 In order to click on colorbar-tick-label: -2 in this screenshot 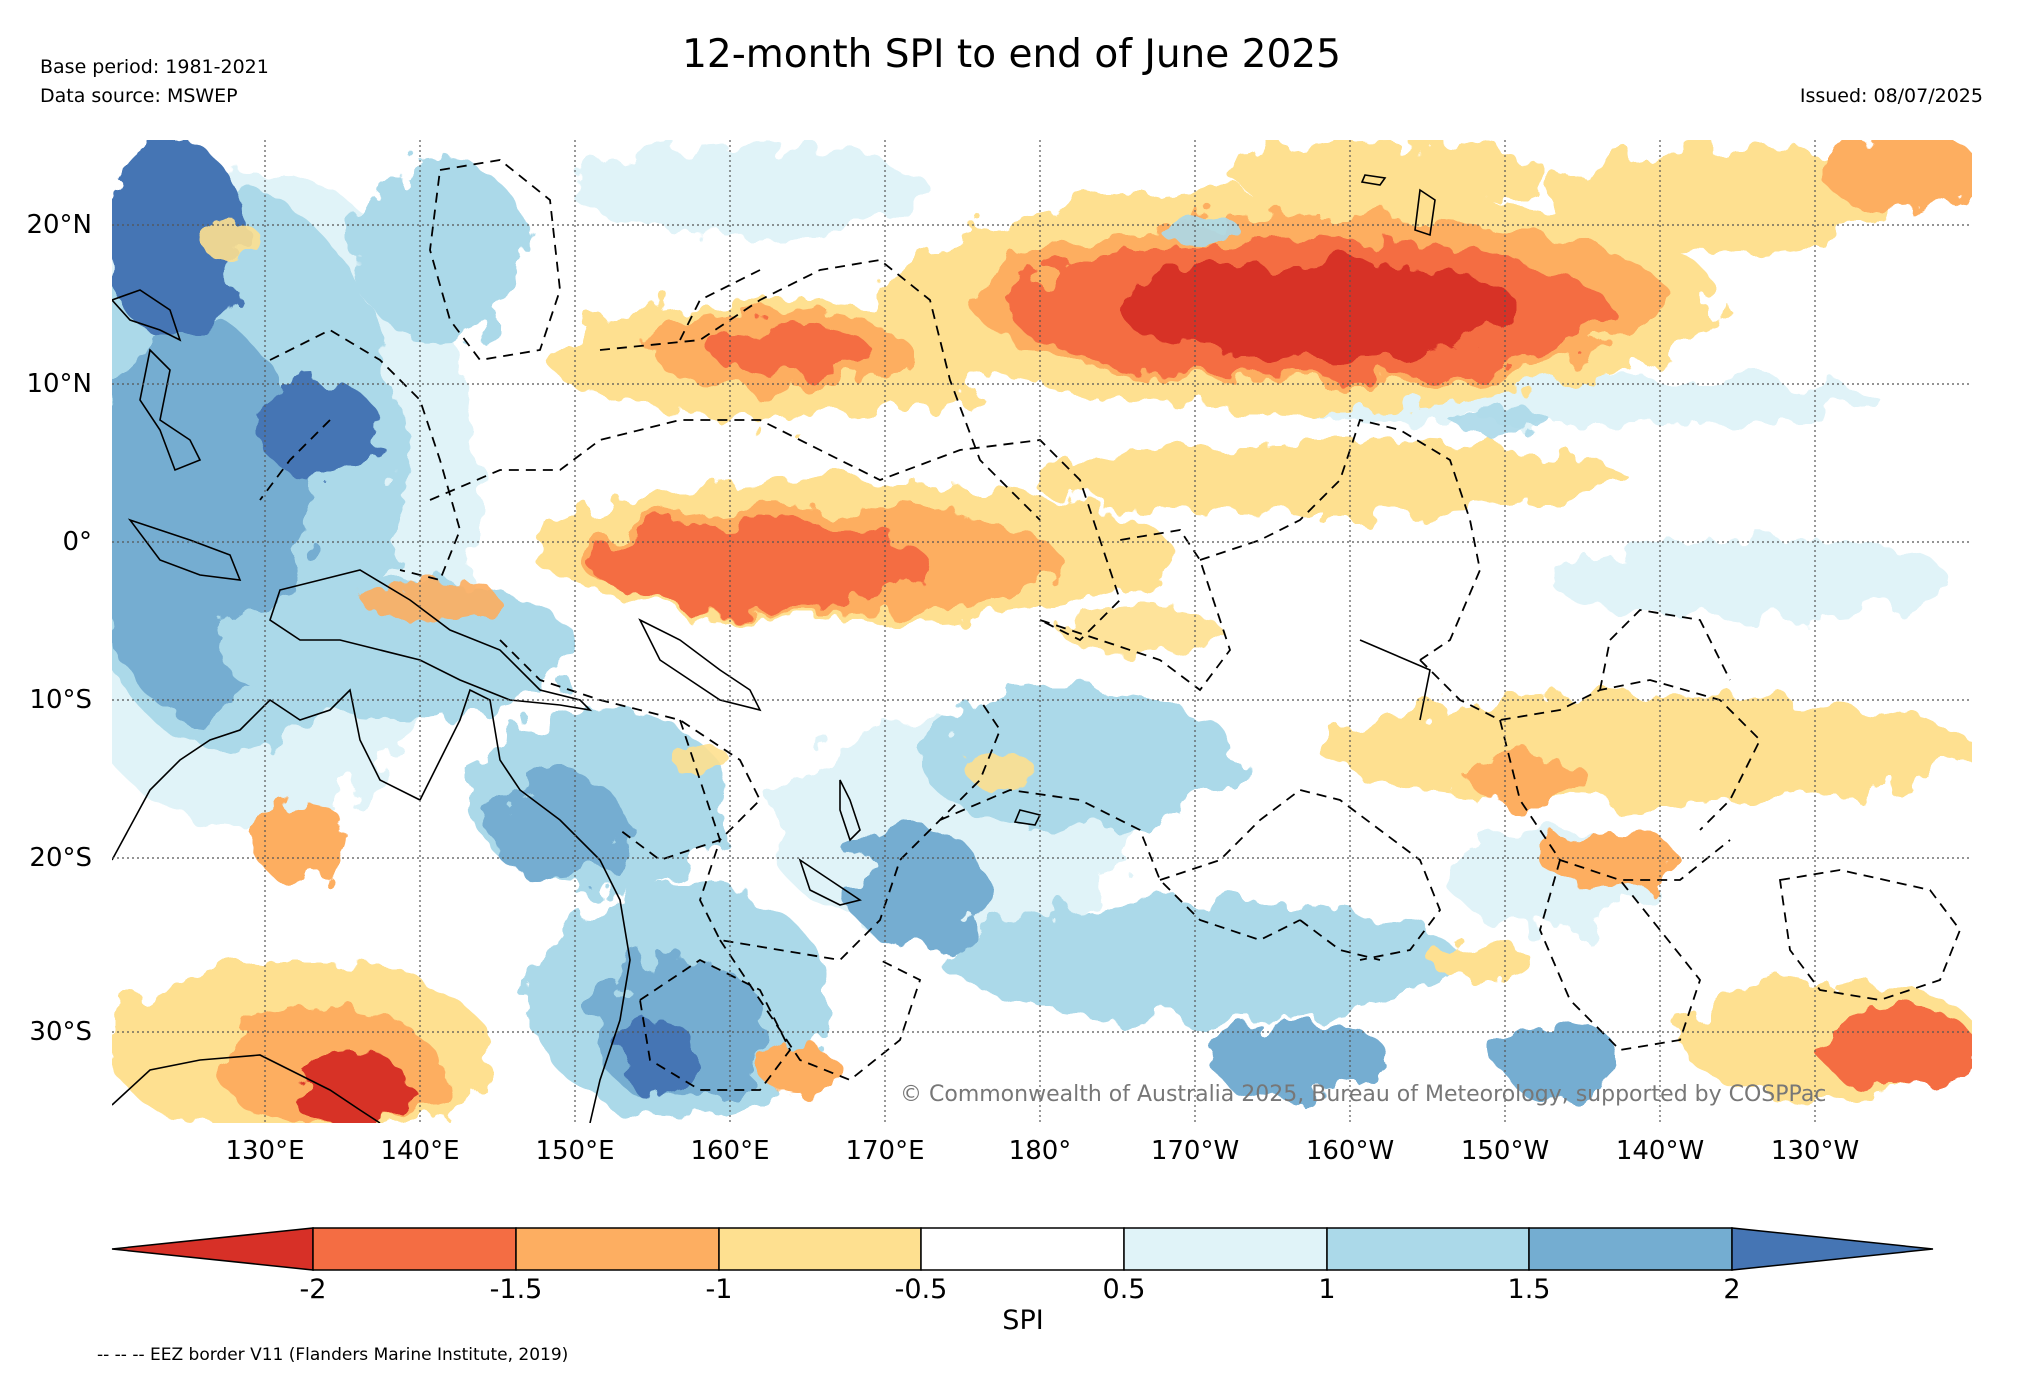, I will do `click(313, 1289)`.